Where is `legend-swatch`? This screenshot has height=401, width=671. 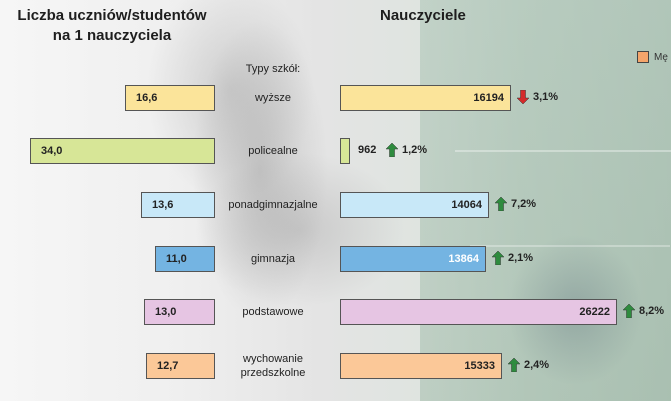
legend-swatch is located at coordinates (643, 57).